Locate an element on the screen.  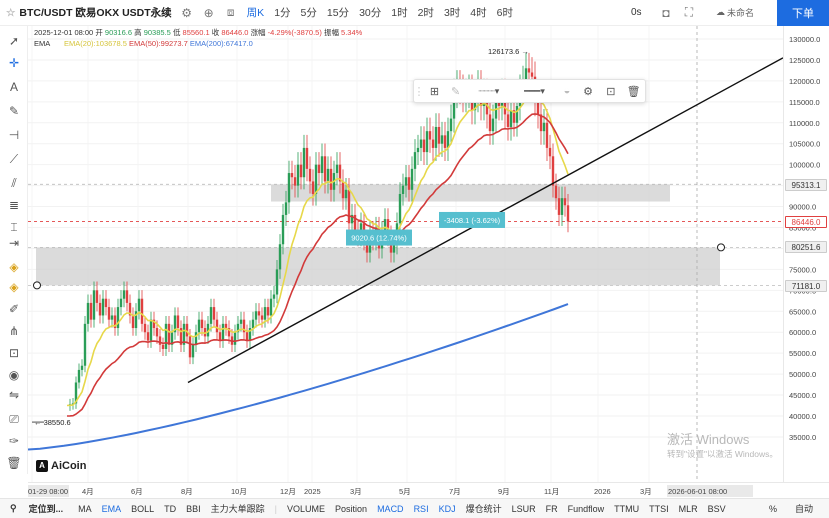
fullscreen-icon: ⛶ is located at coordinates (689, 12).